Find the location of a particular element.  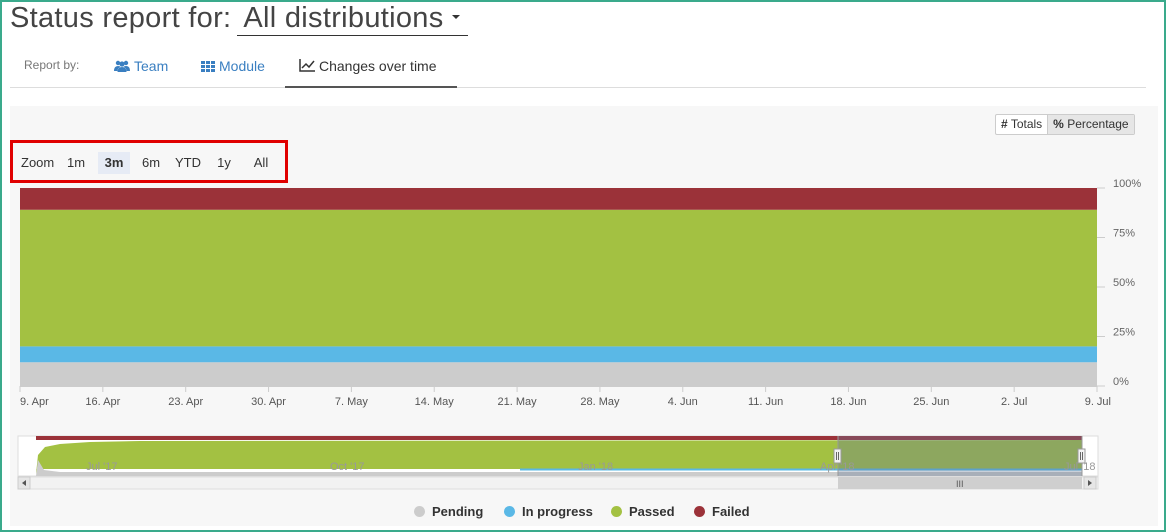

legend-item-pending: Pending is located at coordinates (448, 511).